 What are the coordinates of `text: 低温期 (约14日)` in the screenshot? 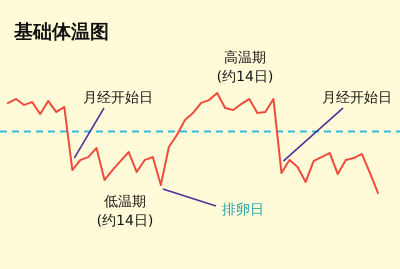 It's located at (125, 211).